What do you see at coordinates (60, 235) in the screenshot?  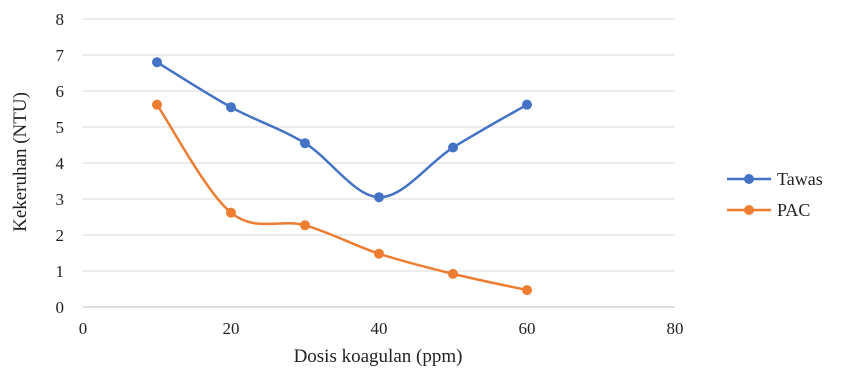 I see `y-tick-label: 2` at bounding box center [60, 235].